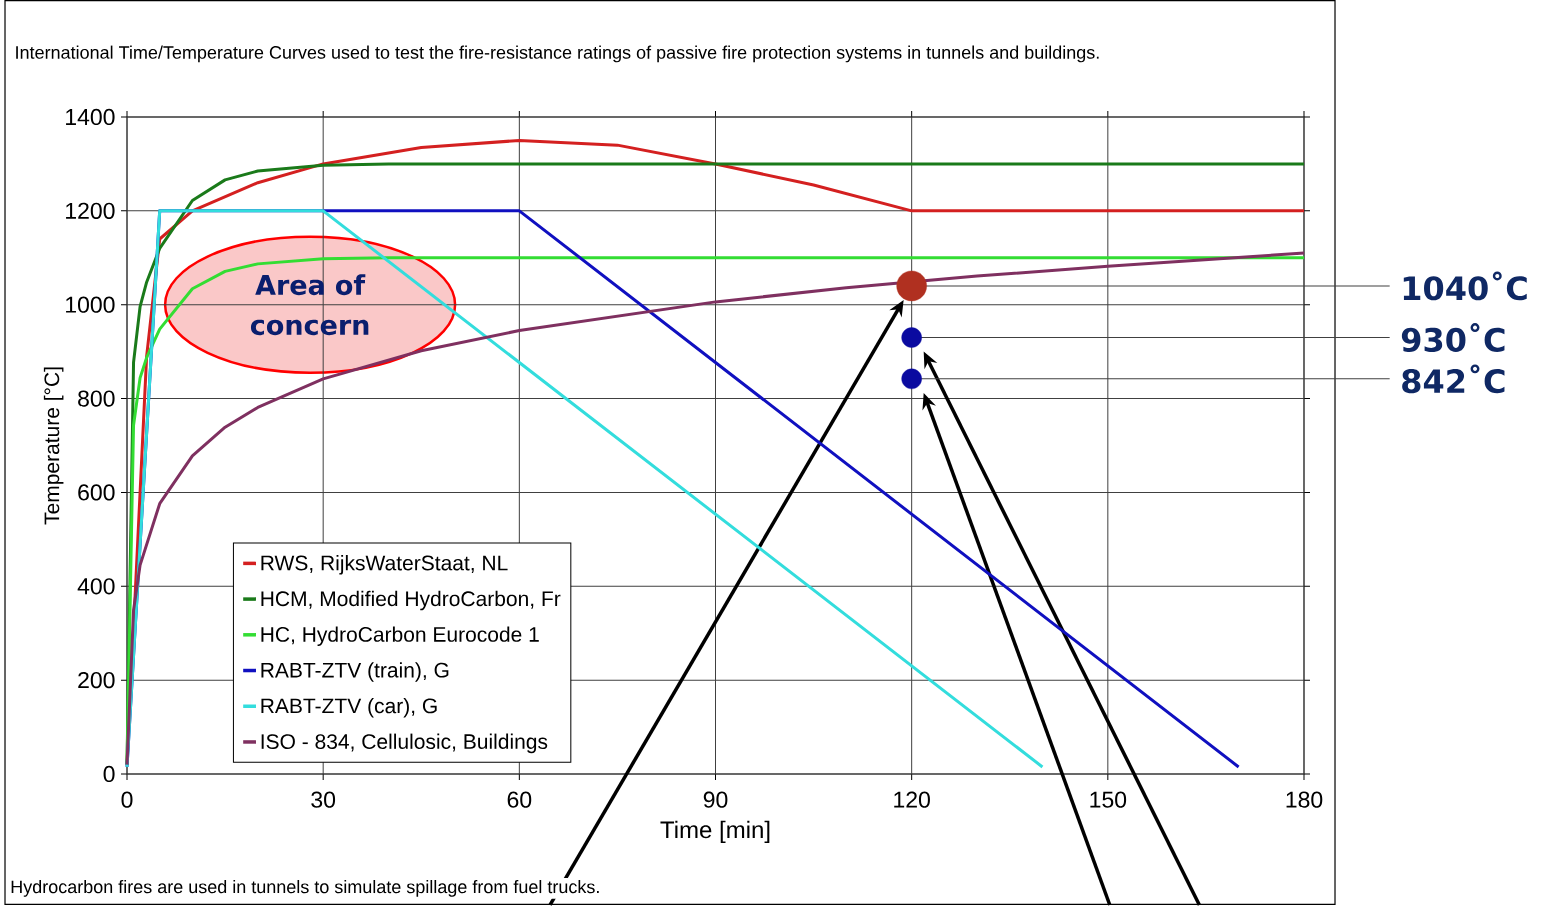  What do you see at coordinates (355, 672) in the screenshot?
I see `legend-label: RABT-ZTV (train), G` at bounding box center [355, 672].